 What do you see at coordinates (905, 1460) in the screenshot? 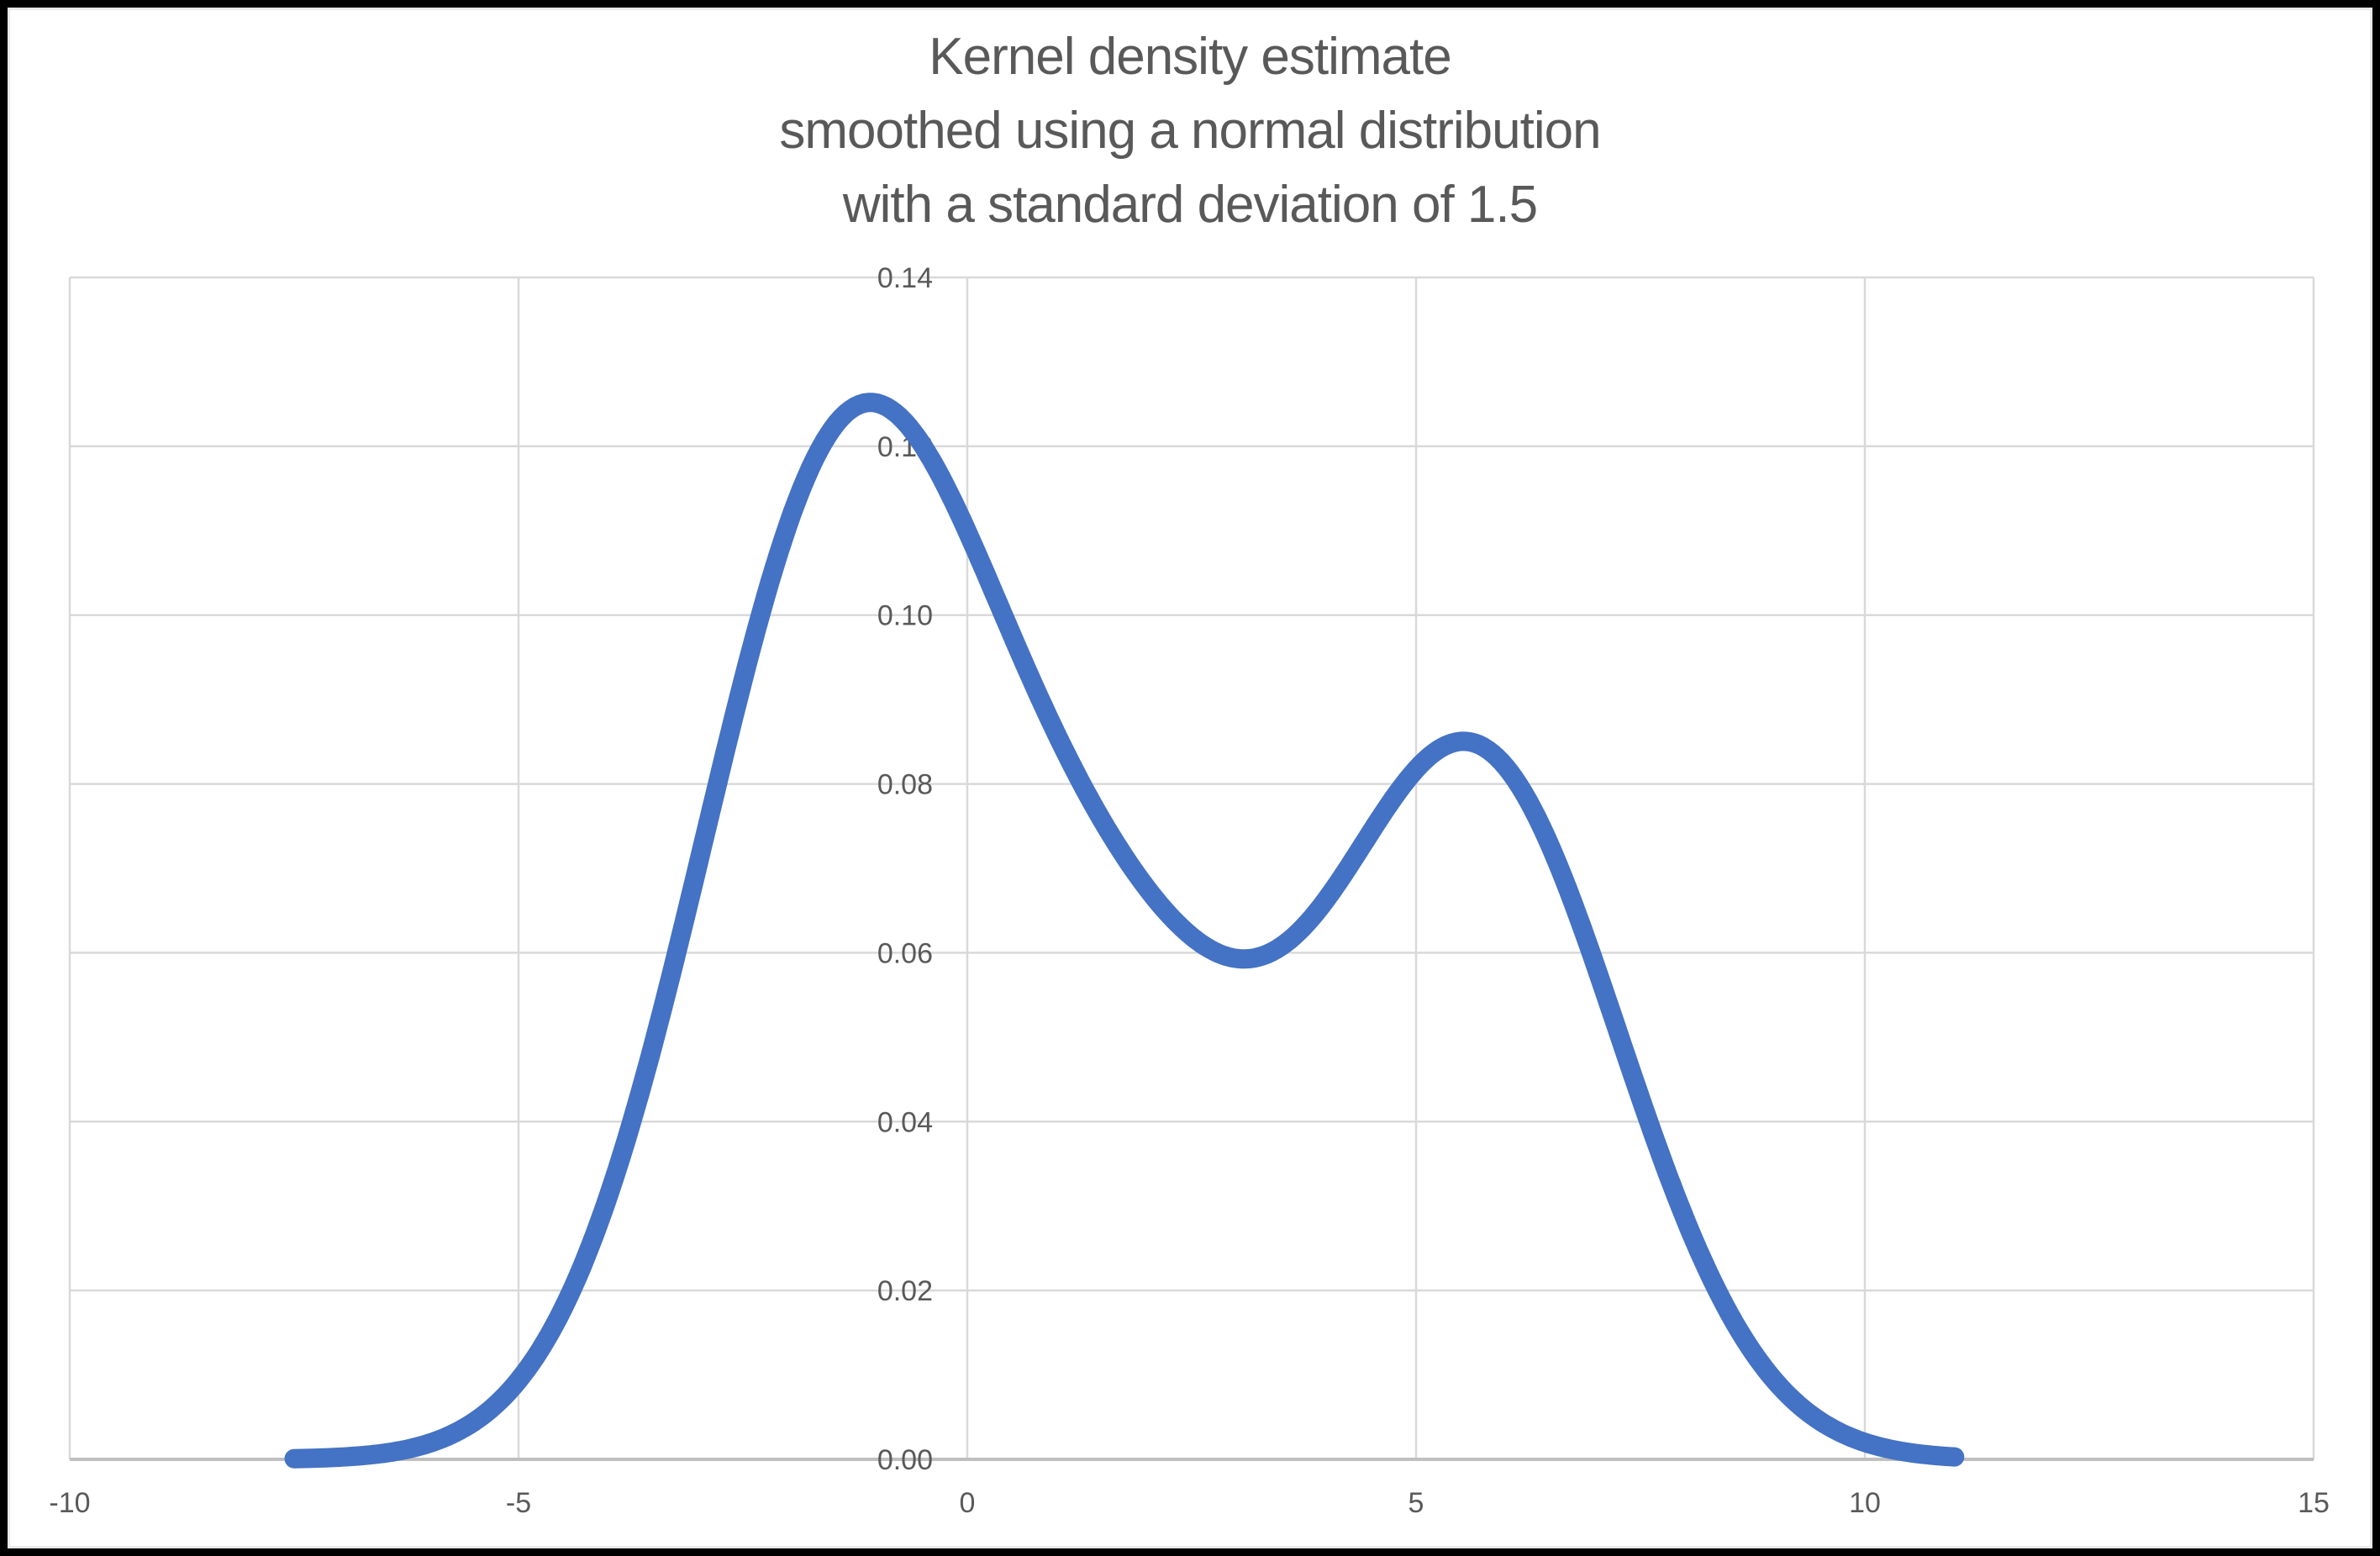
I see `y-axis-tick-label: 0.00` at bounding box center [905, 1460].